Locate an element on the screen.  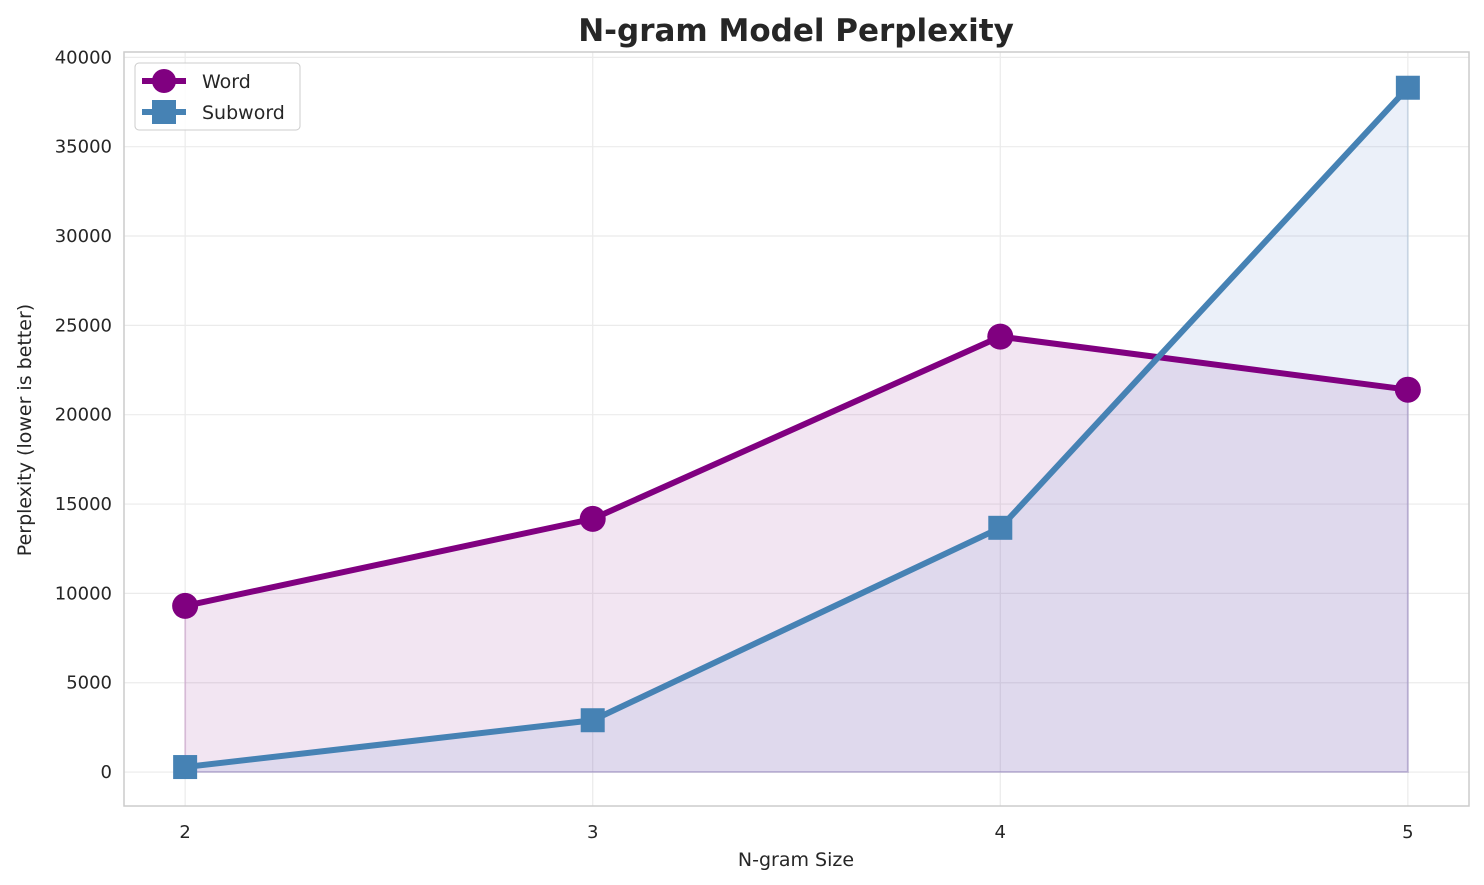
y-tick-label: 20000 is located at coordinates (83, 415).